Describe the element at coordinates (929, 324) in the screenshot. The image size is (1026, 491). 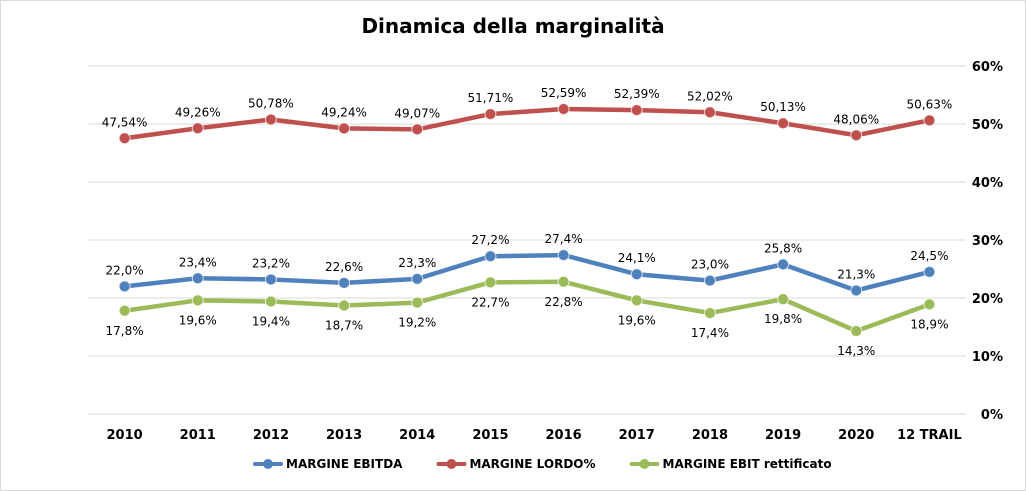
I see `data-label: 18,9%` at that location.